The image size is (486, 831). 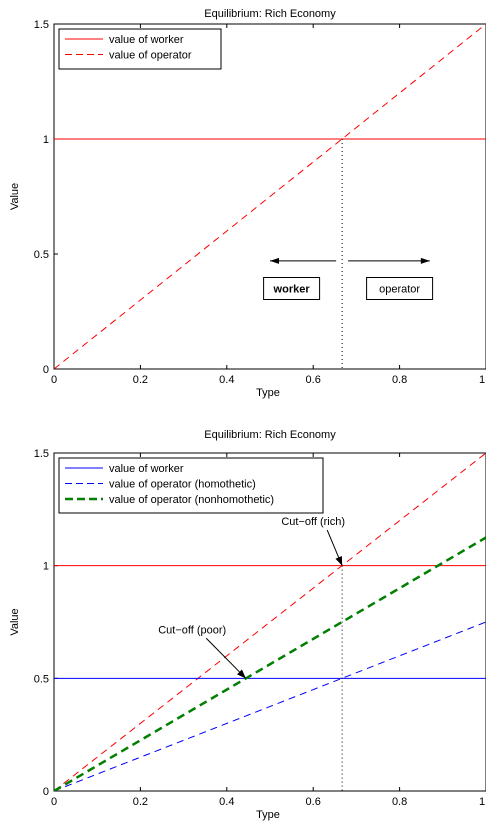 I want to click on annotation-text: Cut−off (poor), so click(x=192, y=630).